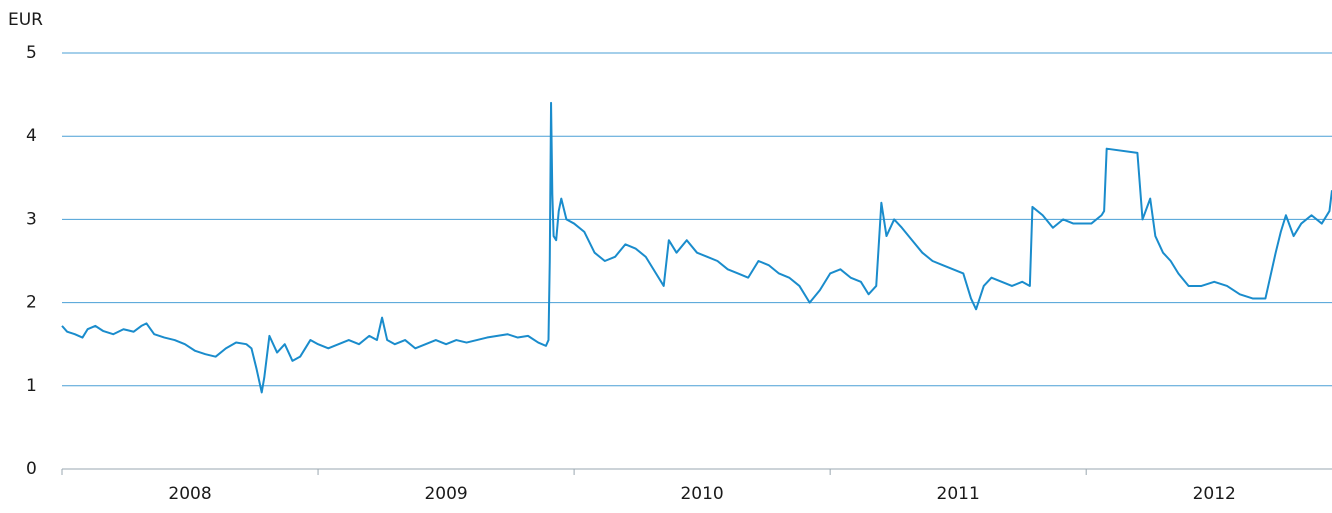 This screenshot has height=513, width=1332. What do you see at coordinates (25, 20) in the screenshot?
I see `y-axis-label: EUR` at bounding box center [25, 20].